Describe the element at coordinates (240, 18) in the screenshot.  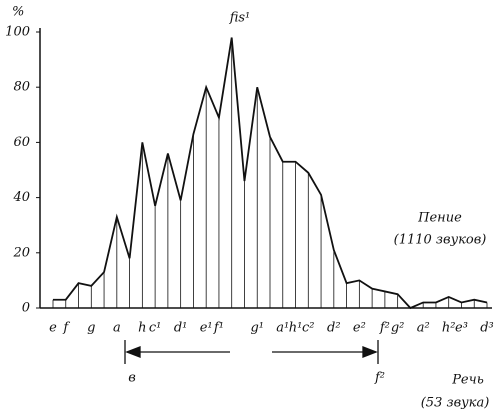
I see `annotation: fis¹` at that location.